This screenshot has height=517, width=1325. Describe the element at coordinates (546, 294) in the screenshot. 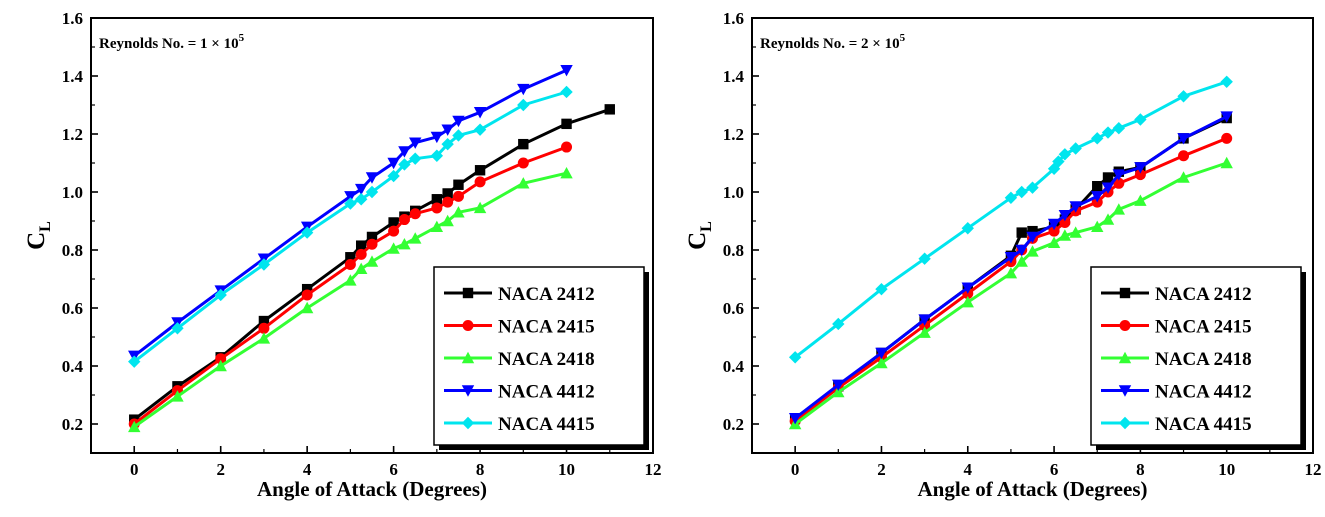

I see `legend-label: NACA 2412` at that location.